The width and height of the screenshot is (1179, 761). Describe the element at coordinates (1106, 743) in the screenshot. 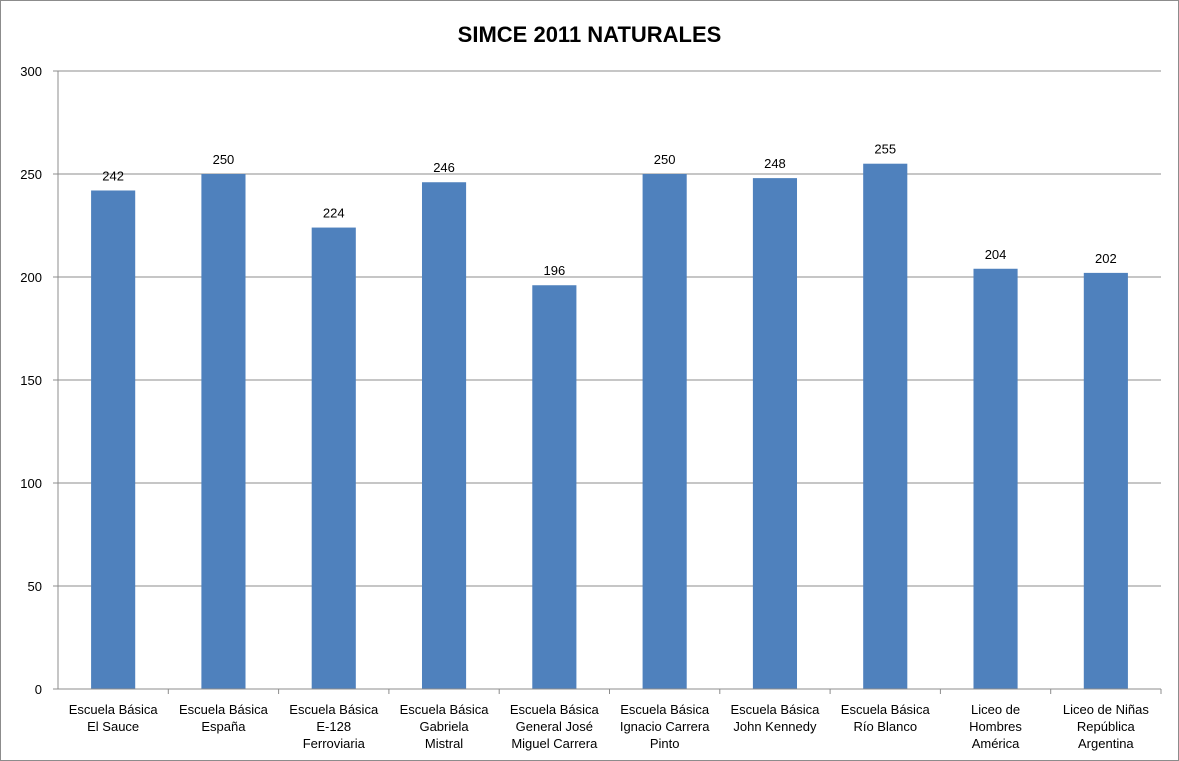

I see `category-label-line: Argentina` at that location.